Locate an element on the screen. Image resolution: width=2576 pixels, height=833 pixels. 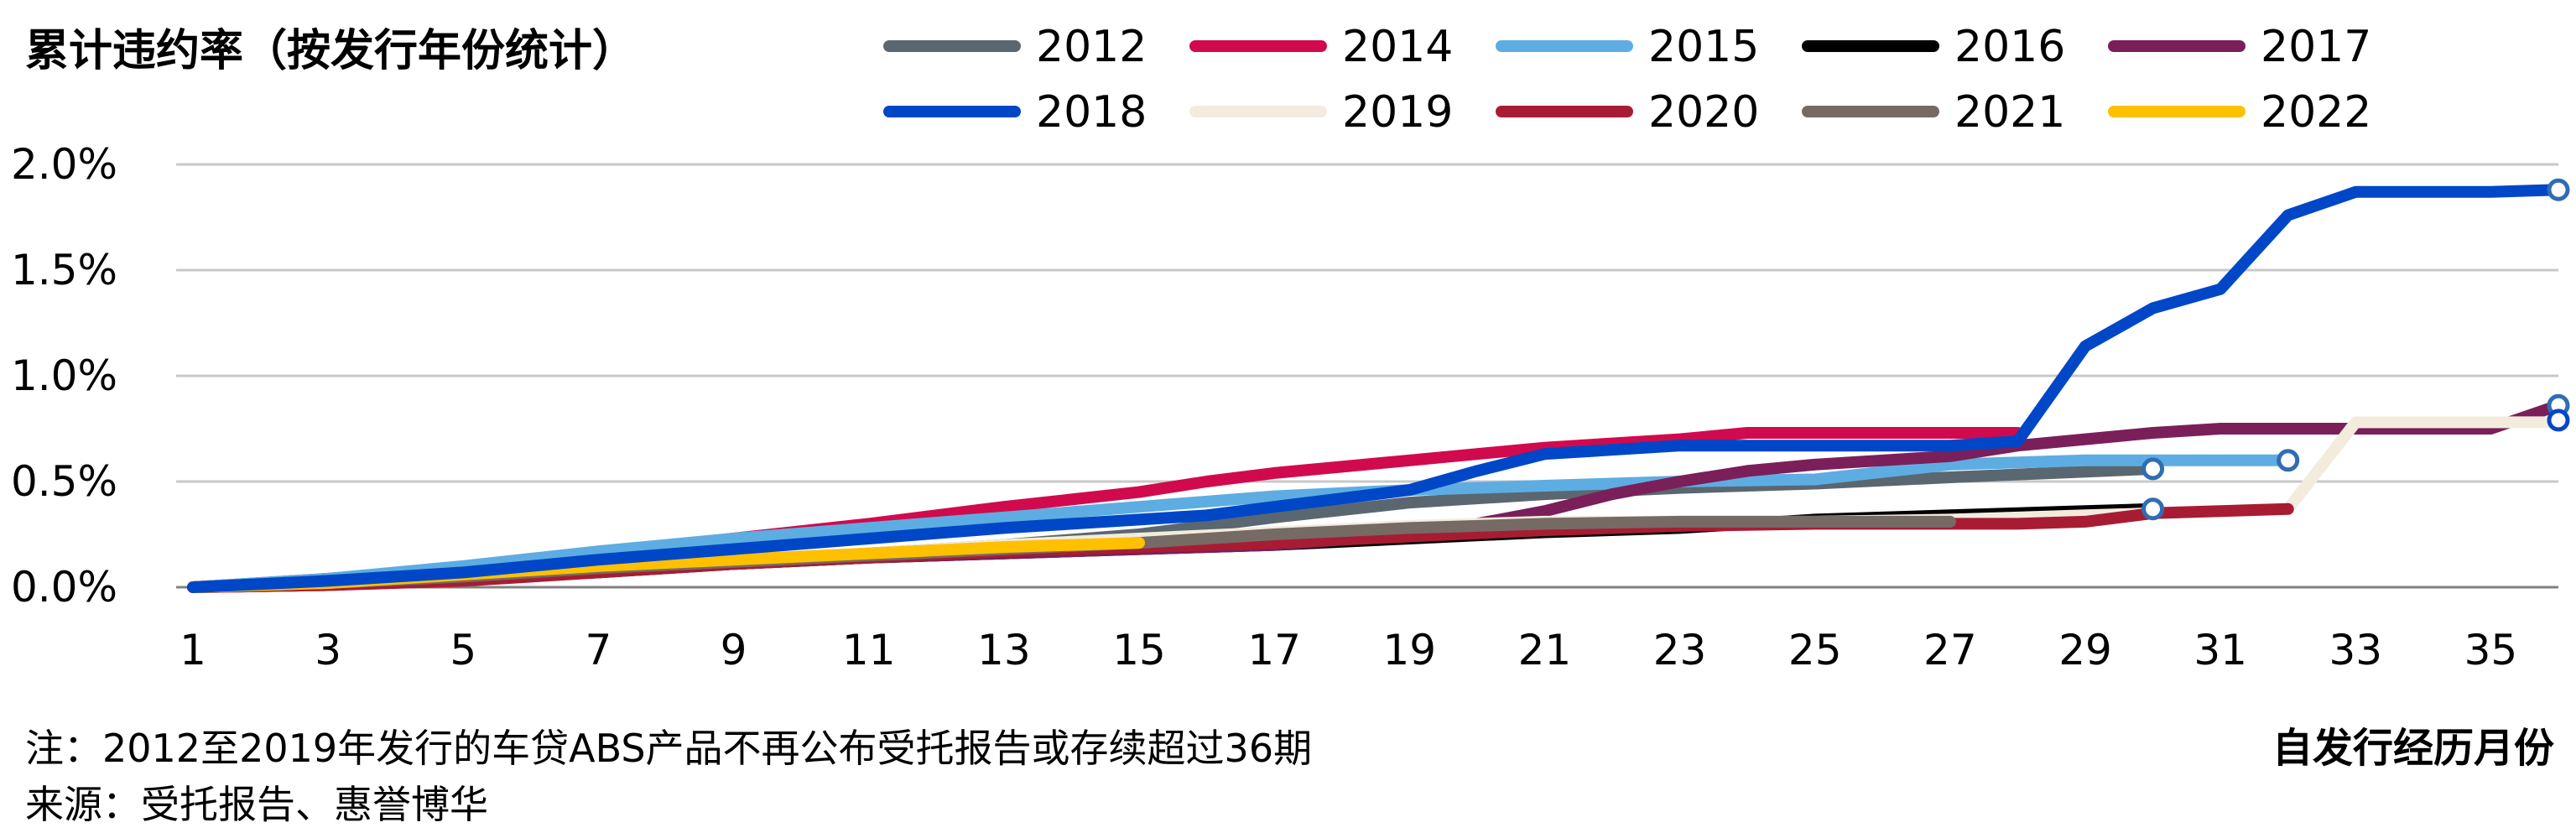
legend-label-2017: 2017 is located at coordinates (2316, 47).